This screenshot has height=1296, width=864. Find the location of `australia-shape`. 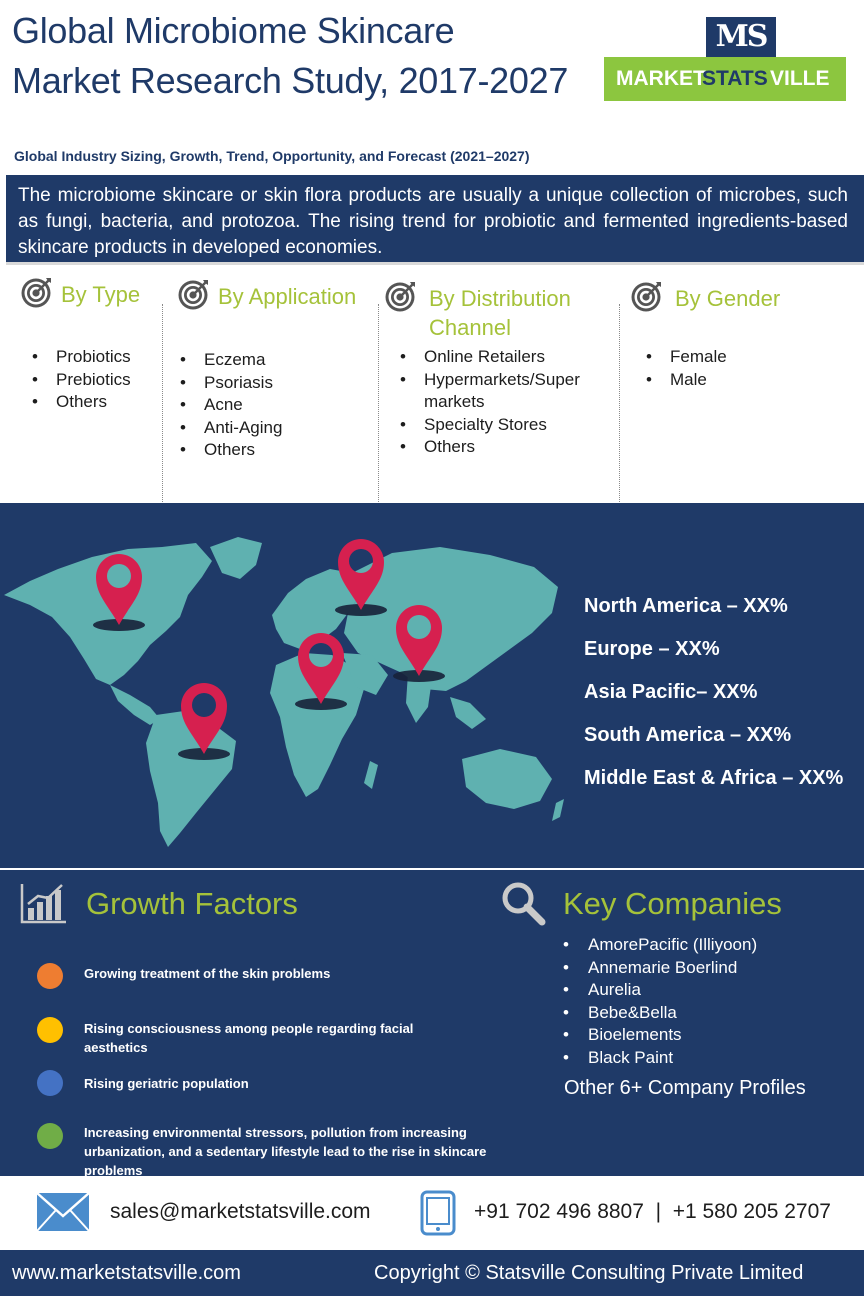

australia-shape is located at coordinates (507, 779).